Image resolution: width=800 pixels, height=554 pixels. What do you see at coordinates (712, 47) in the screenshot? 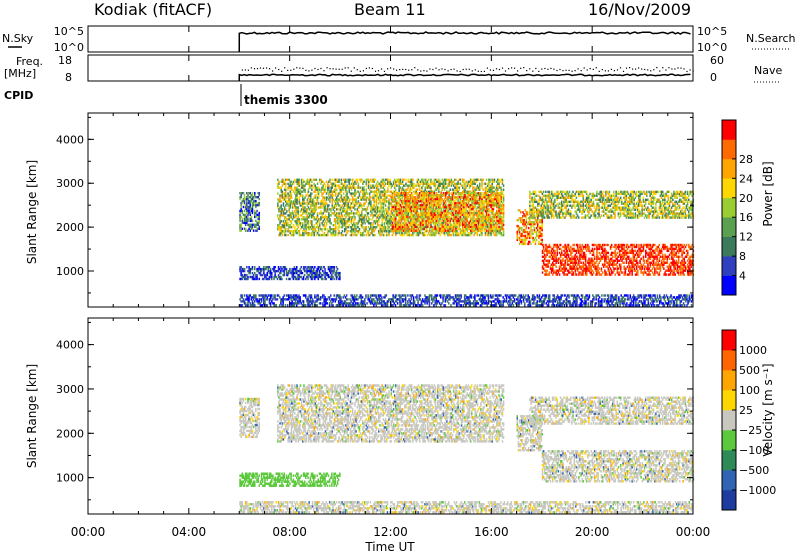
I see `nsearch-tick-low: 10^0` at bounding box center [712, 47].